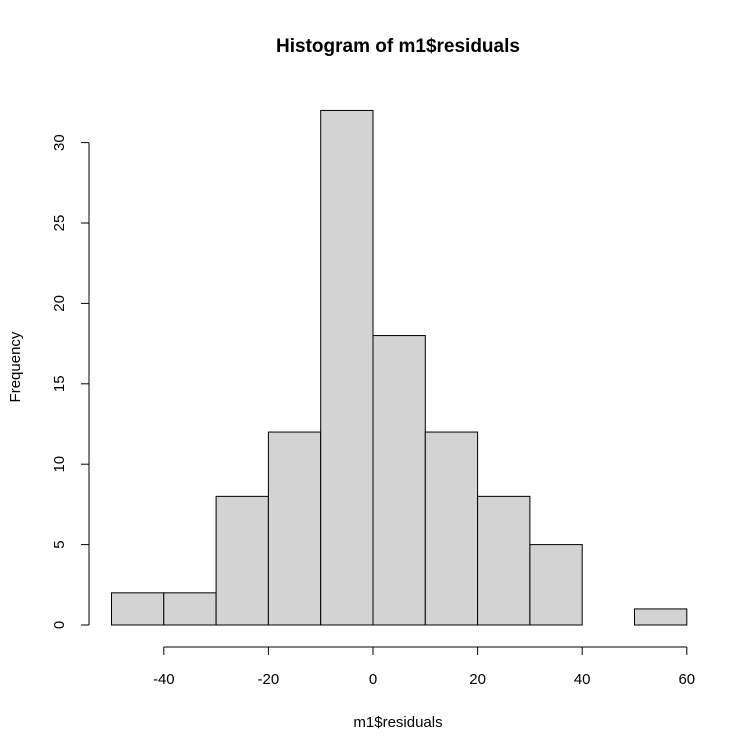 This screenshot has width=756, height=756. Describe the element at coordinates (70, 381) in the screenshot. I see `y-axis: 0 5 10 15 20 25 30` at that location.